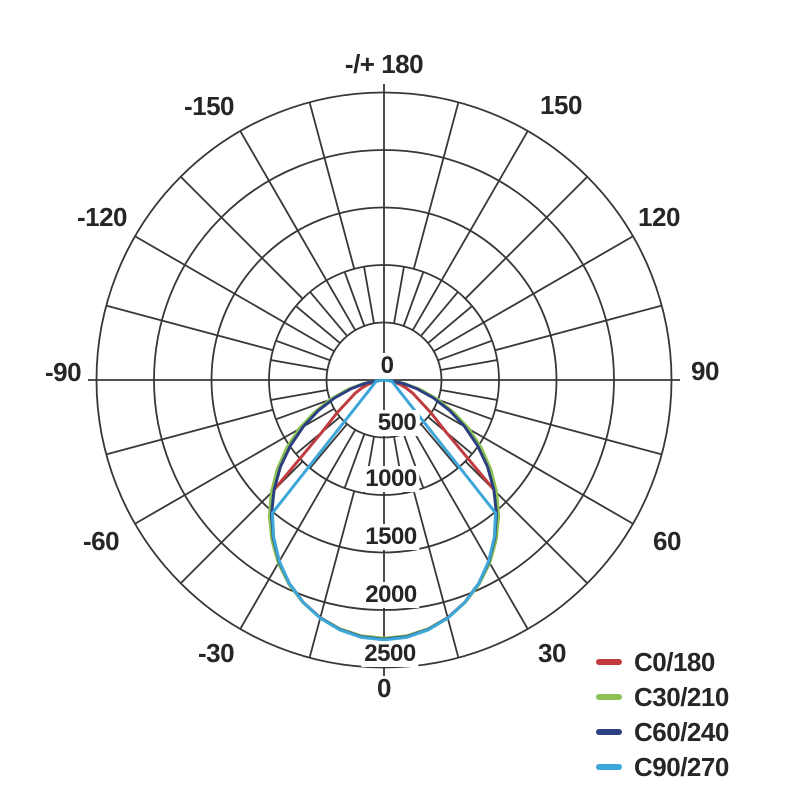 This screenshot has width=800, height=800. What do you see at coordinates (216, 653) in the screenshot?
I see `angle-label-neg30: -30` at bounding box center [216, 653].